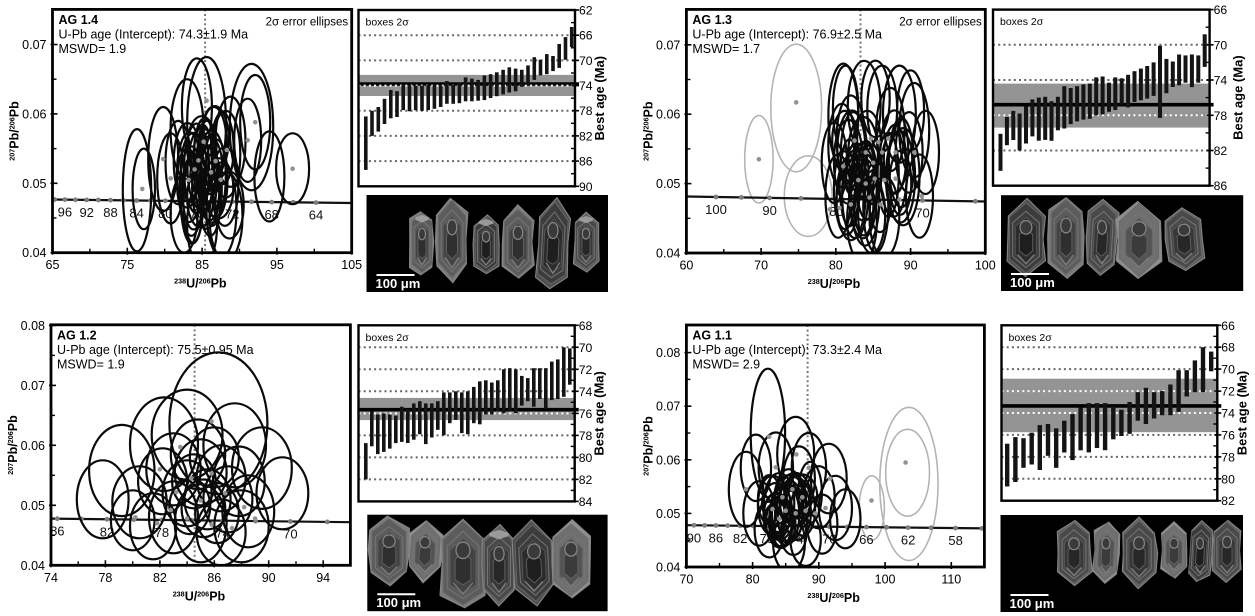 The height and width of the screenshot is (616, 1255). Describe the element at coordinates (1228, 392) in the screenshot. I see `svg-text: 72` at that location.